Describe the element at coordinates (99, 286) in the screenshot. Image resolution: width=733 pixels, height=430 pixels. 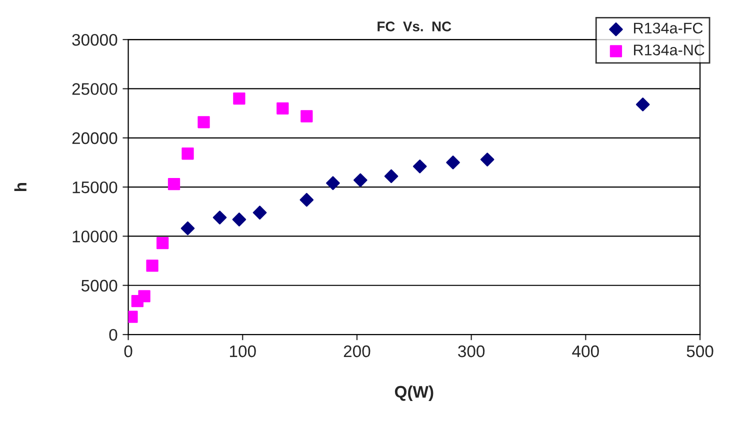
I see `y-tick-label: 5000` at that location.